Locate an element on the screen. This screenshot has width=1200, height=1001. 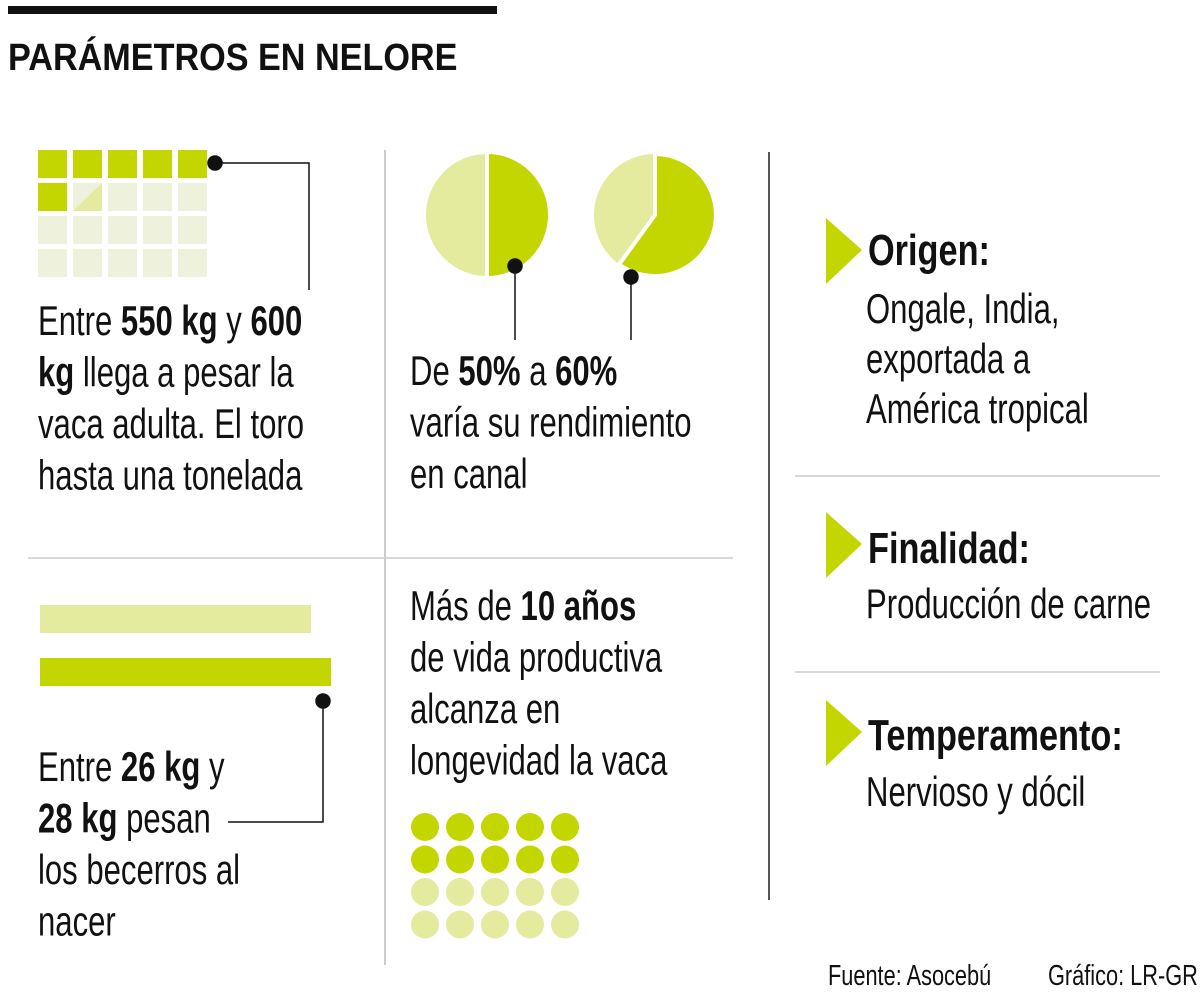
highlight: kg is located at coordinates (56, 372).